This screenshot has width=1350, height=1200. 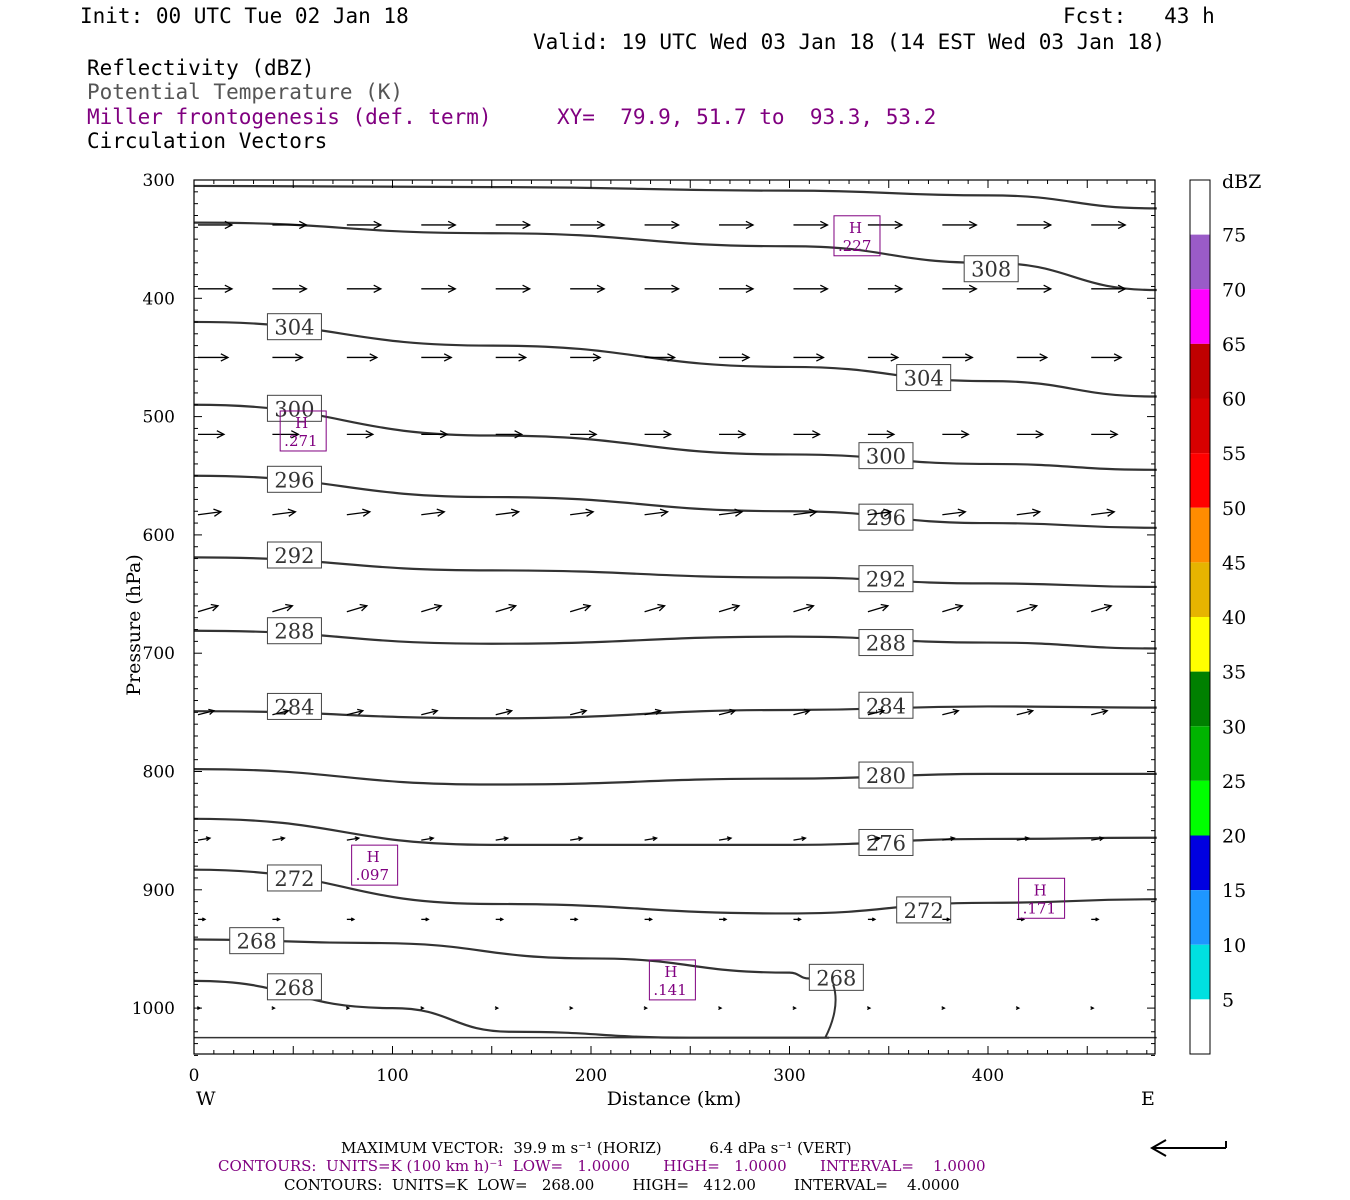 What do you see at coordinates (1234, 673) in the screenshot?
I see `colorbar-label: 35` at bounding box center [1234, 673].